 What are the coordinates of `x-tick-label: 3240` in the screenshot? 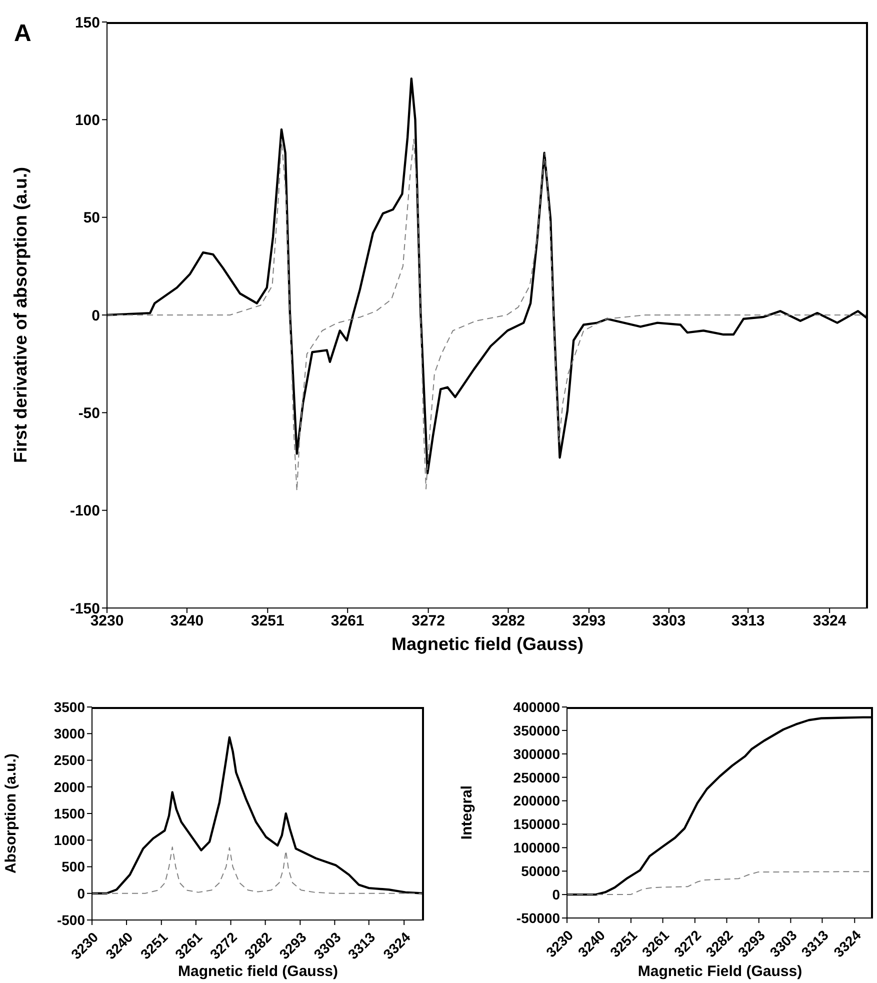 It's located at (187, 621).